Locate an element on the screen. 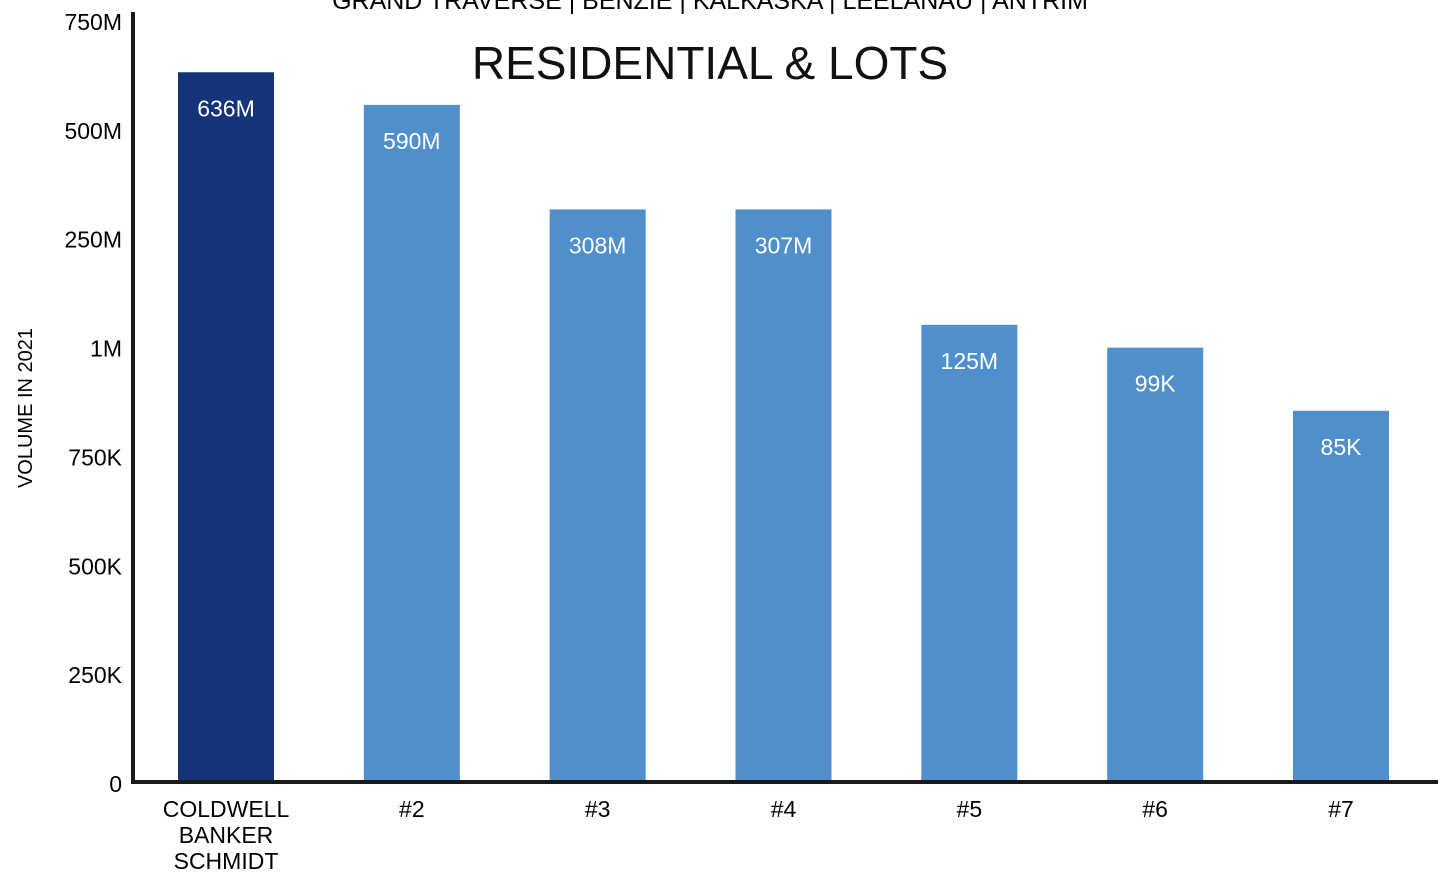  chart-title: RESIDENTIAL & LOTS is located at coordinates (710, 63).